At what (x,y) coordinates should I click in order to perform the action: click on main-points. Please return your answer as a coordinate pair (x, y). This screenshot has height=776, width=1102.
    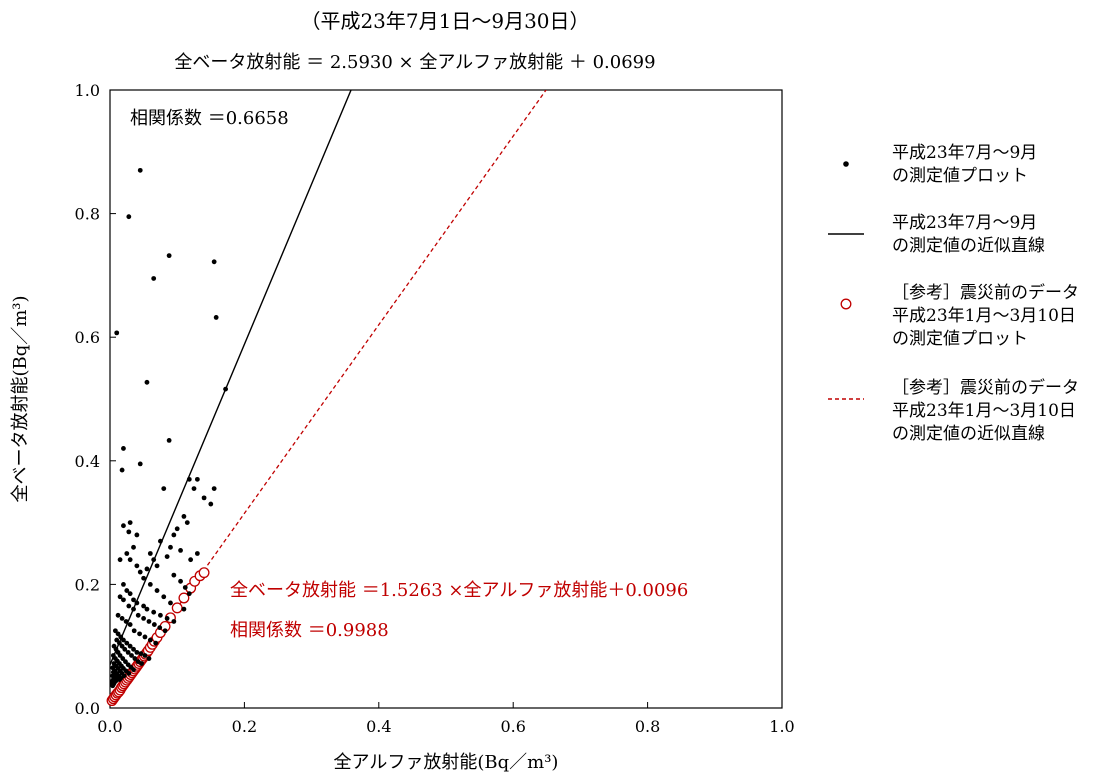
    Looking at the image, I should click on (168, 428).